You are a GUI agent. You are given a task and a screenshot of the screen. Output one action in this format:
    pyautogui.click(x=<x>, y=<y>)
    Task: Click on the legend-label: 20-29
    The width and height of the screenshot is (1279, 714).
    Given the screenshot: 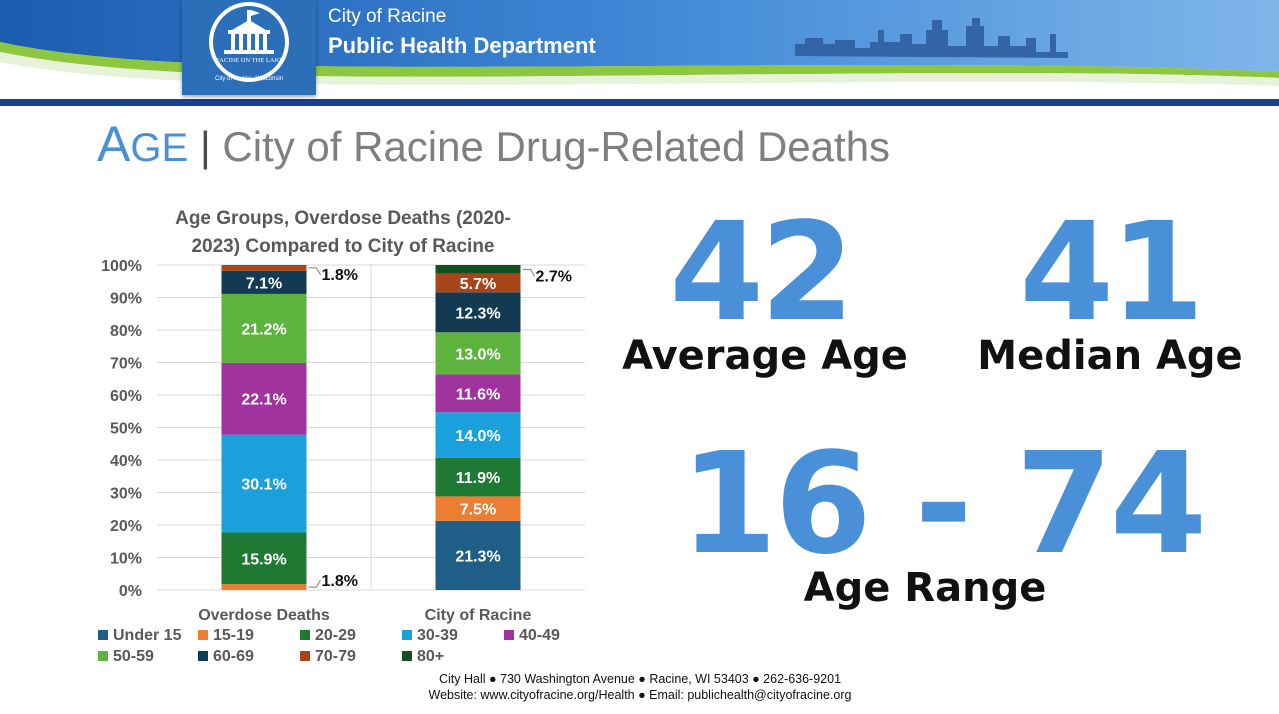 What is the action you would take?
    pyautogui.click(x=335, y=635)
    